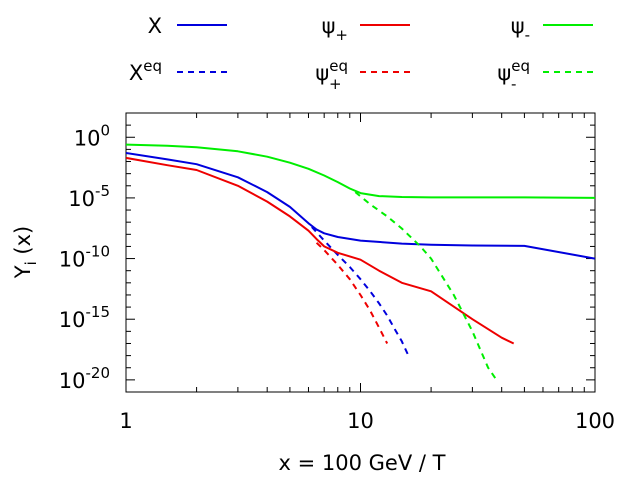  I want to click on legend-label: ψ+, so click(335, 29).